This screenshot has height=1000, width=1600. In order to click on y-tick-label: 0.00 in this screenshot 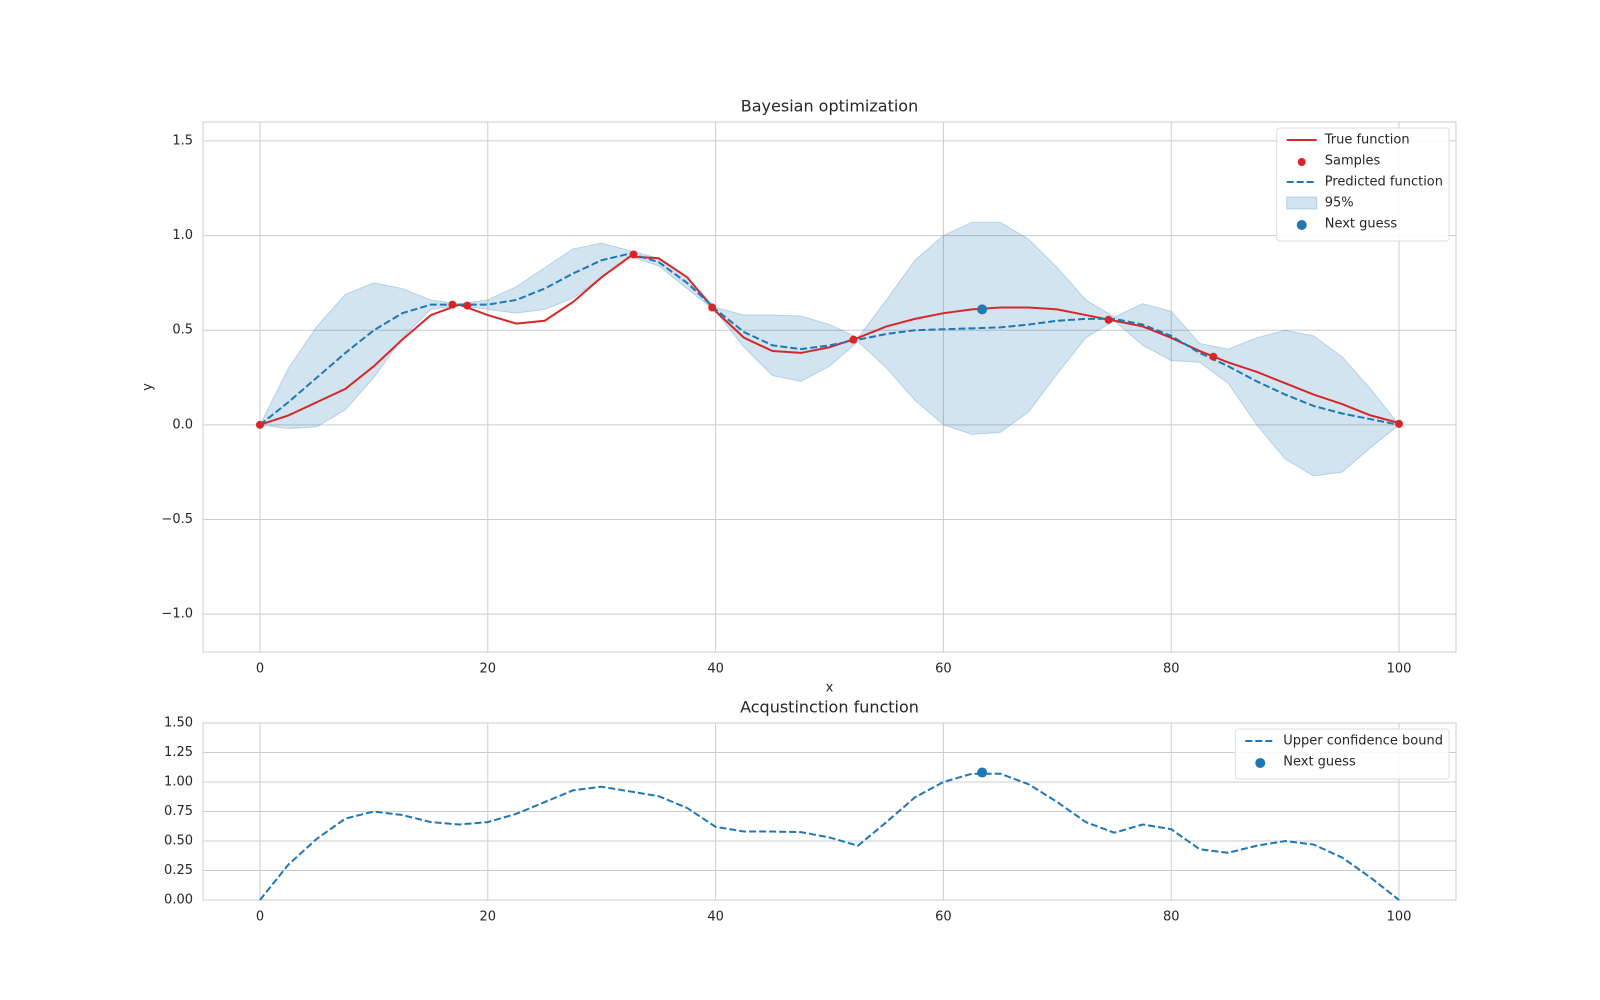, I will do `click(178, 900)`.